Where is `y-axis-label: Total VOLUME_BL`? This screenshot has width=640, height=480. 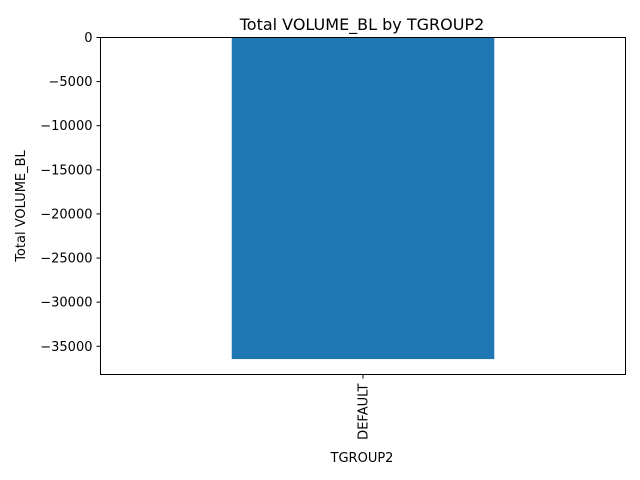 y-axis-label: Total VOLUME_BL is located at coordinates (21, 205).